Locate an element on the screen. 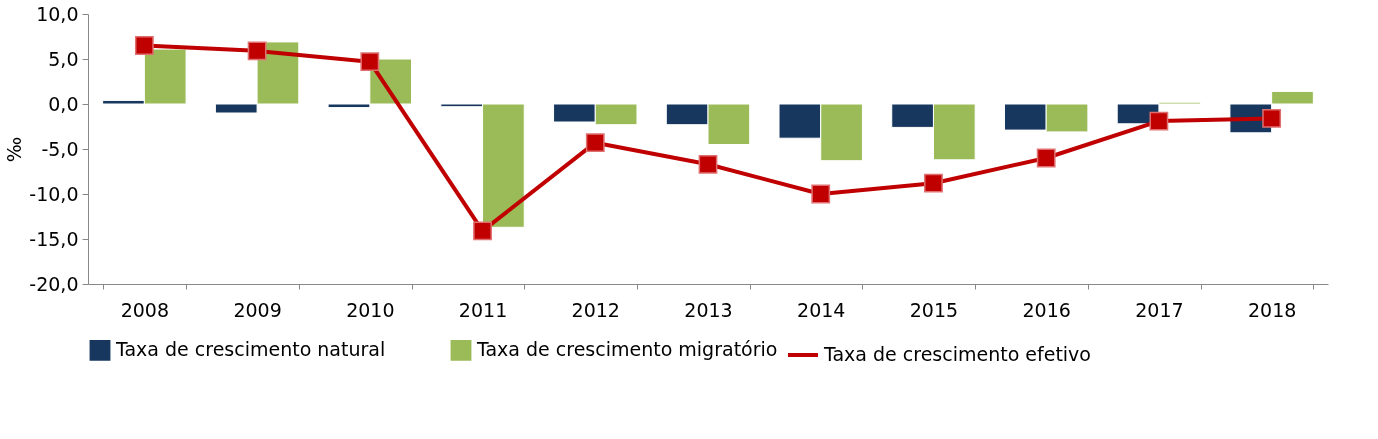 The image size is (1378, 439). x-tick-label: 2016 is located at coordinates (1046, 309).